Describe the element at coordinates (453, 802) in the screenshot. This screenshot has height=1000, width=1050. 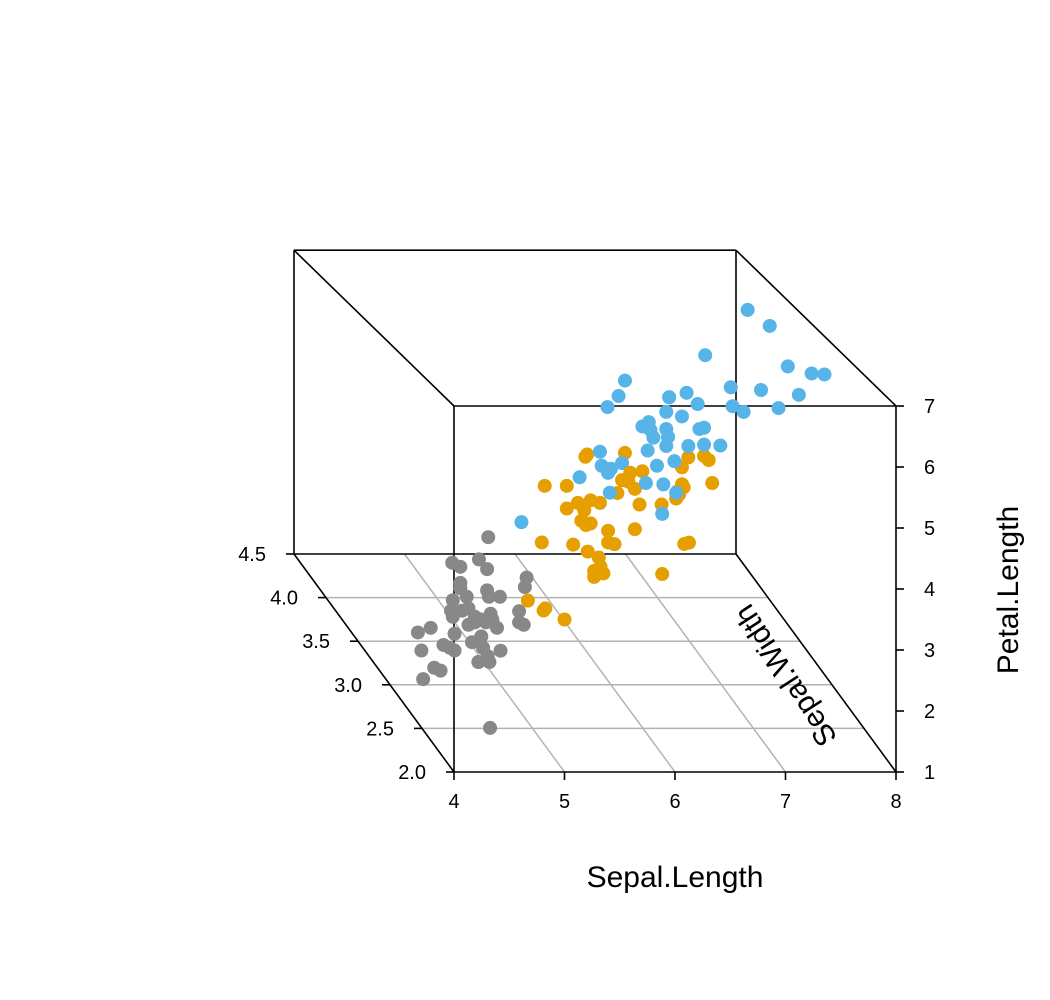
I see `x-tick-label: 4` at that location.